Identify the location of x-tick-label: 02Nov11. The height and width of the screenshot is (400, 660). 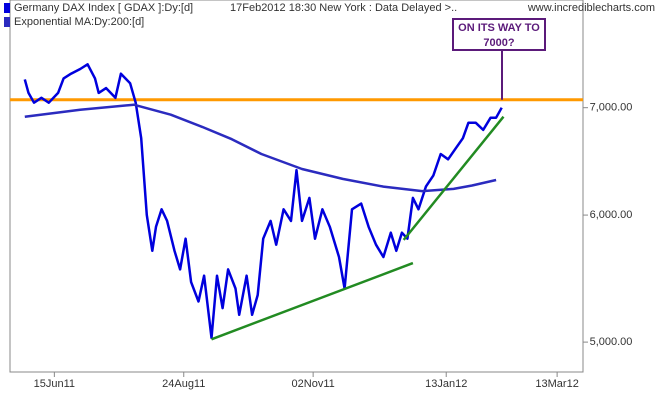
(313, 384).